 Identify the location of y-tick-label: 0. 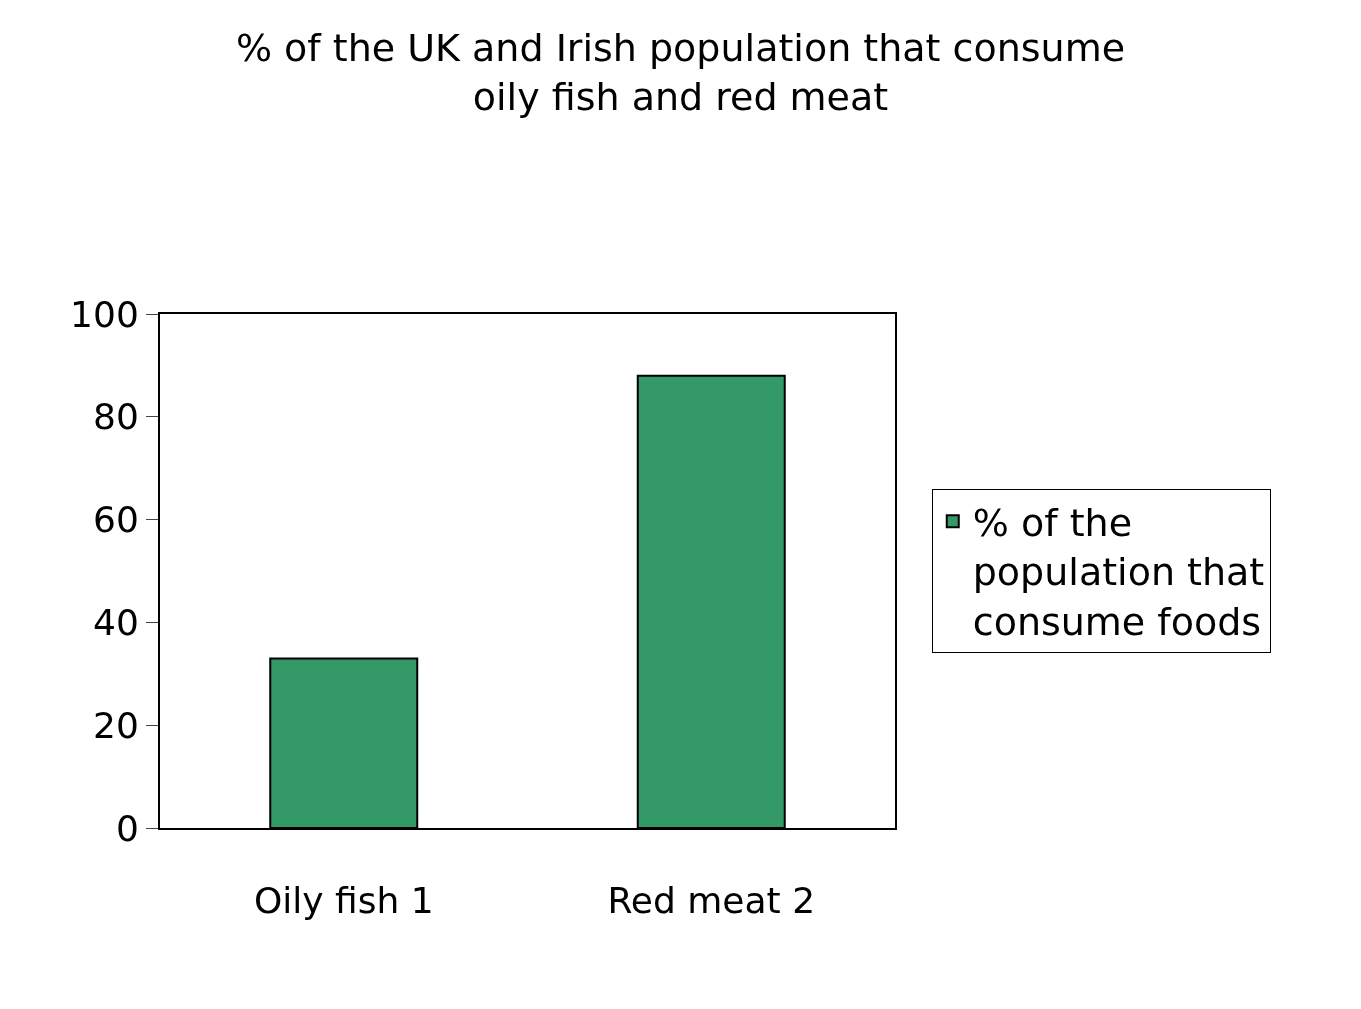
(127, 828).